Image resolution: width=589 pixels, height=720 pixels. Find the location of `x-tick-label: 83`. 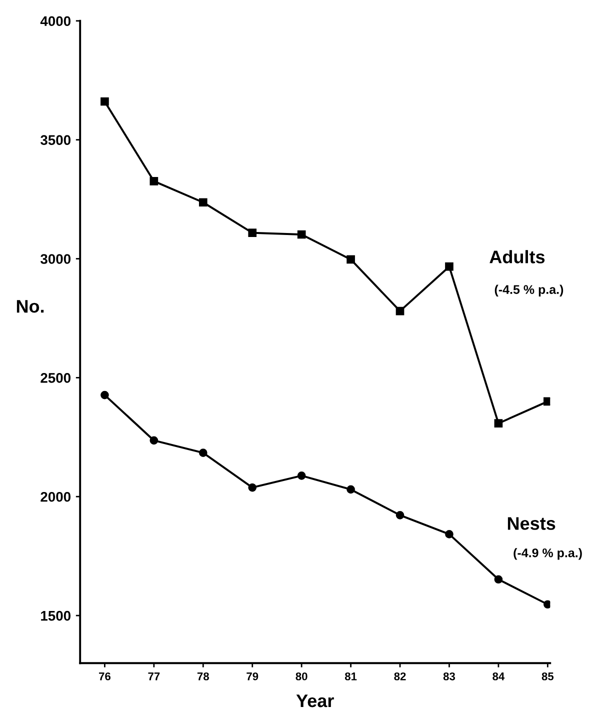

x-tick-label: 83 is located at coordinates (449, 676).